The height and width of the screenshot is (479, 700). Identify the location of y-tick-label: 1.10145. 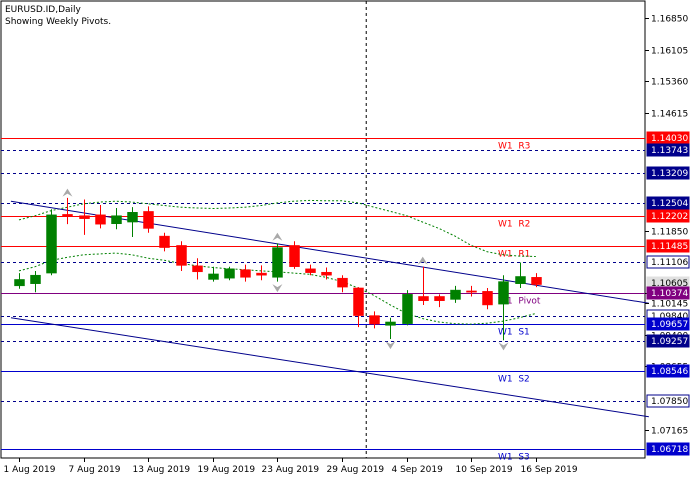
(669, 305).